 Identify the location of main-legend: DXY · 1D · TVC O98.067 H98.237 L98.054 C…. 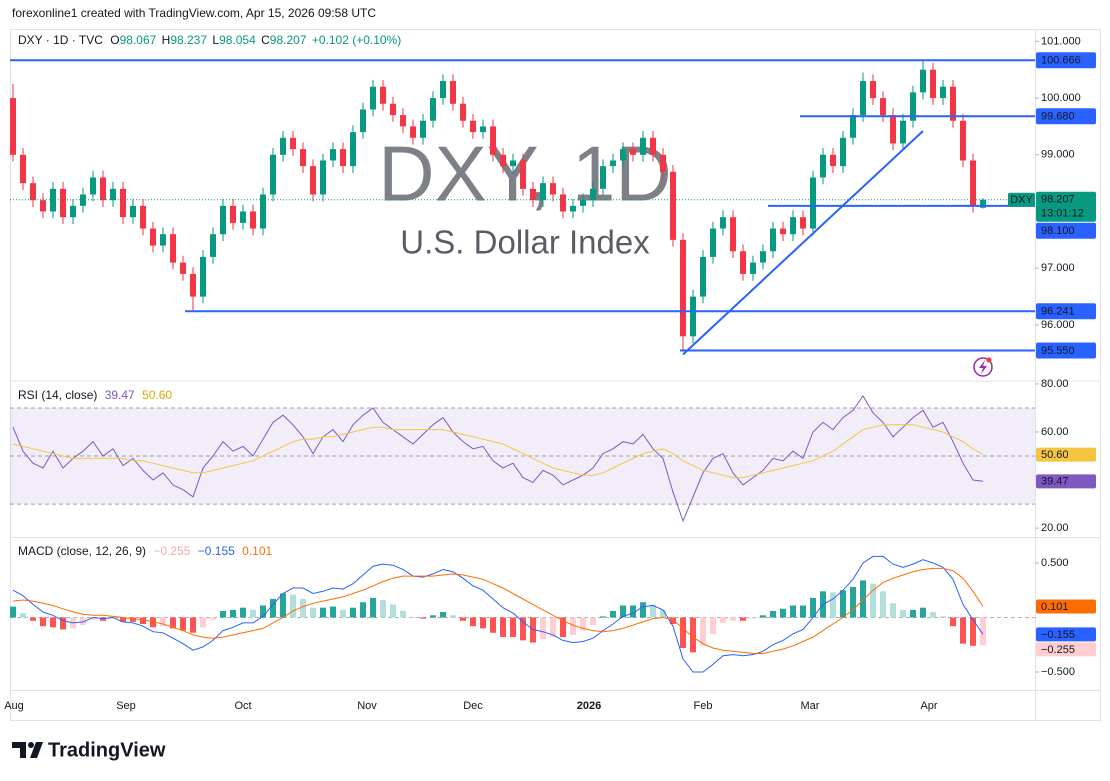
(209, 40).